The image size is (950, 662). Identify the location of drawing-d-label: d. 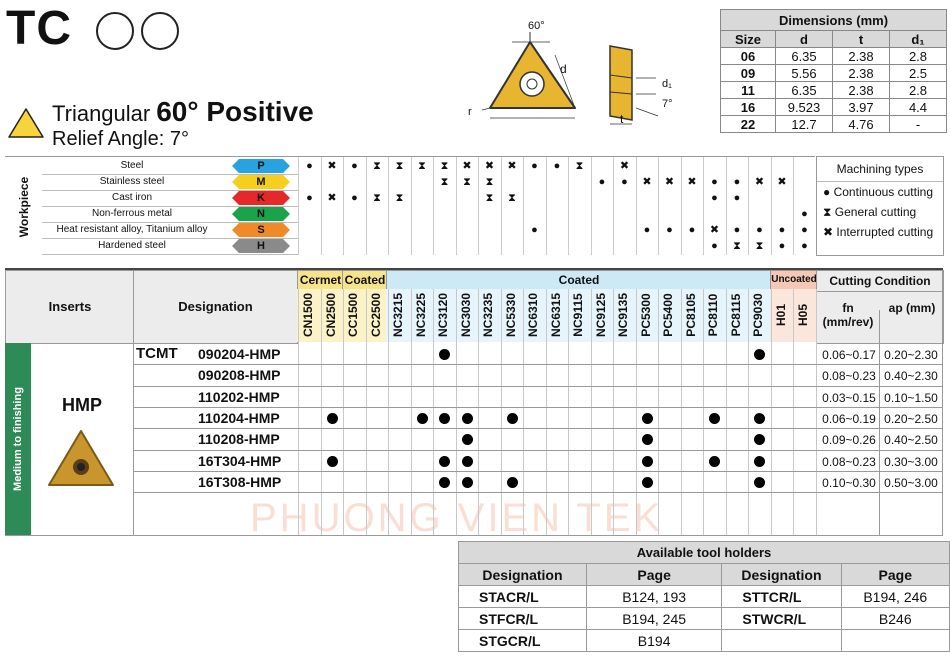
(563, 69).